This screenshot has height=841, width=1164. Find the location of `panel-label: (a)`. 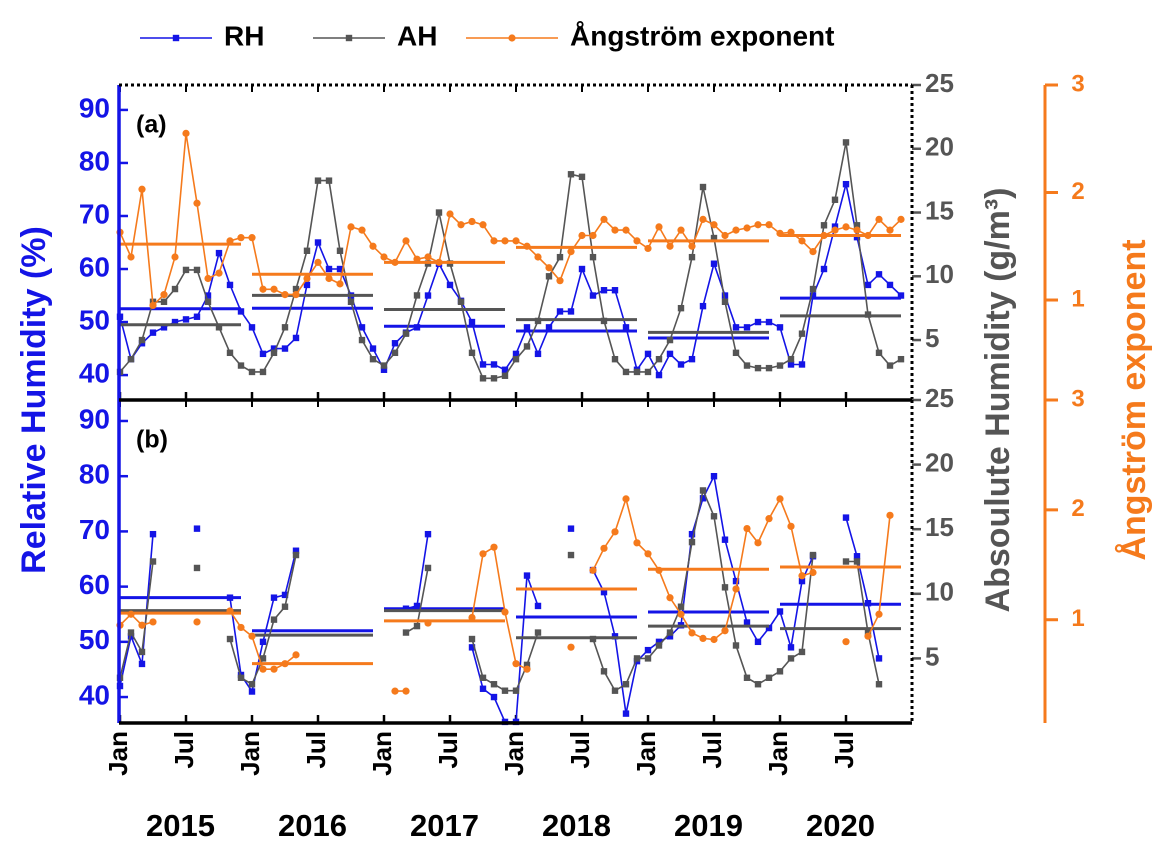

panel-label: (a) is located at coordinates (151, 125).